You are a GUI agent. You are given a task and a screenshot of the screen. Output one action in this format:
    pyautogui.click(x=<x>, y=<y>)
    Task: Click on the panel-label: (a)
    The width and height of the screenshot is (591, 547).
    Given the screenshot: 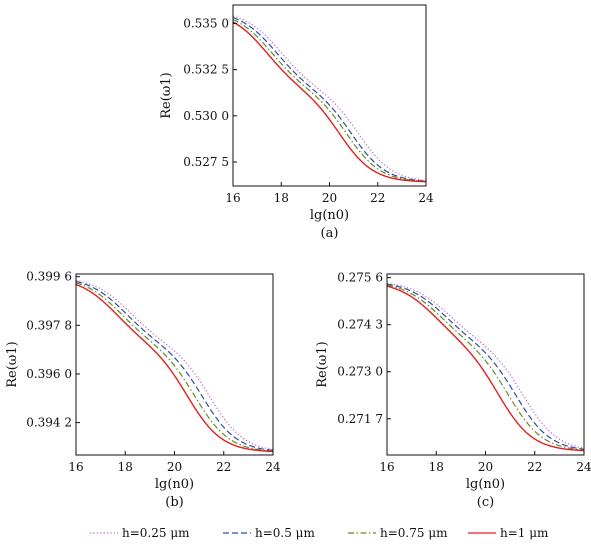 What is the action you would take?
    pyautogui.click(x=330, y=233)
    